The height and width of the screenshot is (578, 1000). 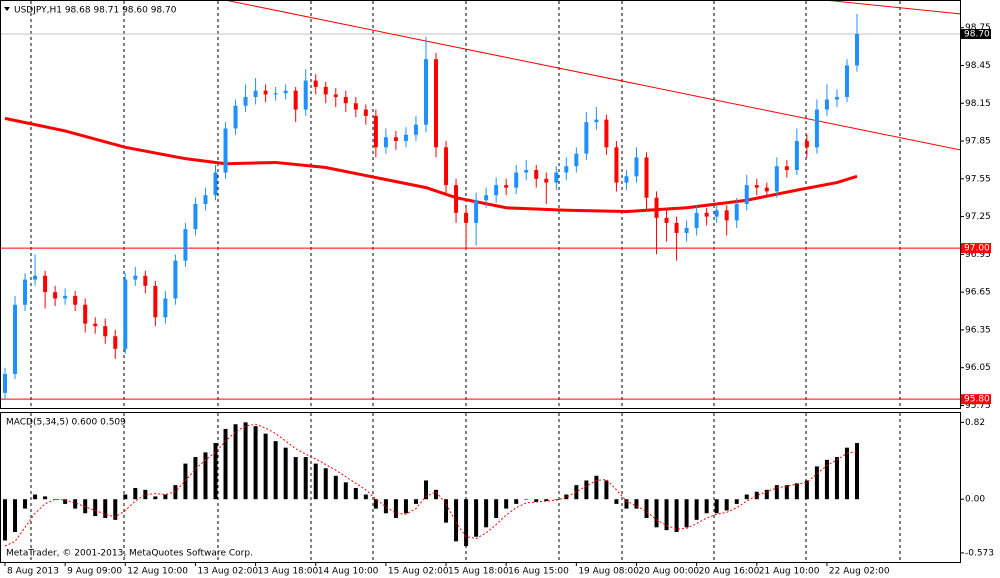 I want to click on x-tick-label: 13 Aug 02:00, so click(x=227, y=572).